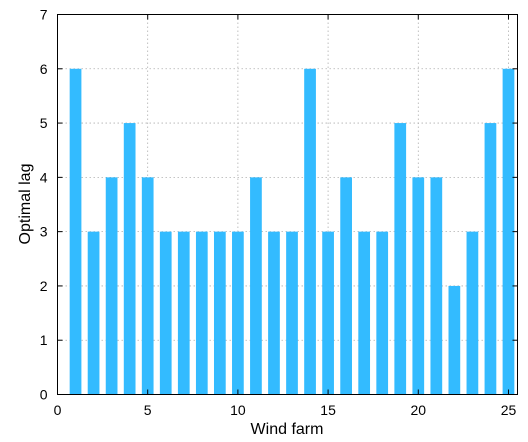 The height and width of the screenshot is (442, 528). Describe the element at coordinates (44, 123) in the screenshot. I see `y-tick-label: 5` at that location.